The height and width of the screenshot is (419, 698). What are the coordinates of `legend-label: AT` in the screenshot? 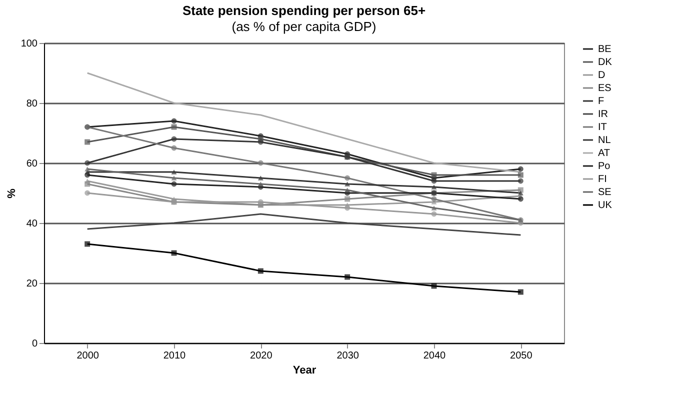 It's located at (604, 153).